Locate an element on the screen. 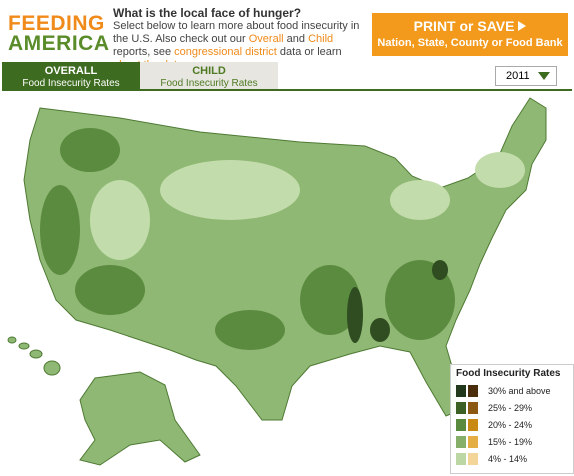 The width and height of the screenshot is (574, 476). legend-row: 15% - 19% is located at coordinates (512, 443).